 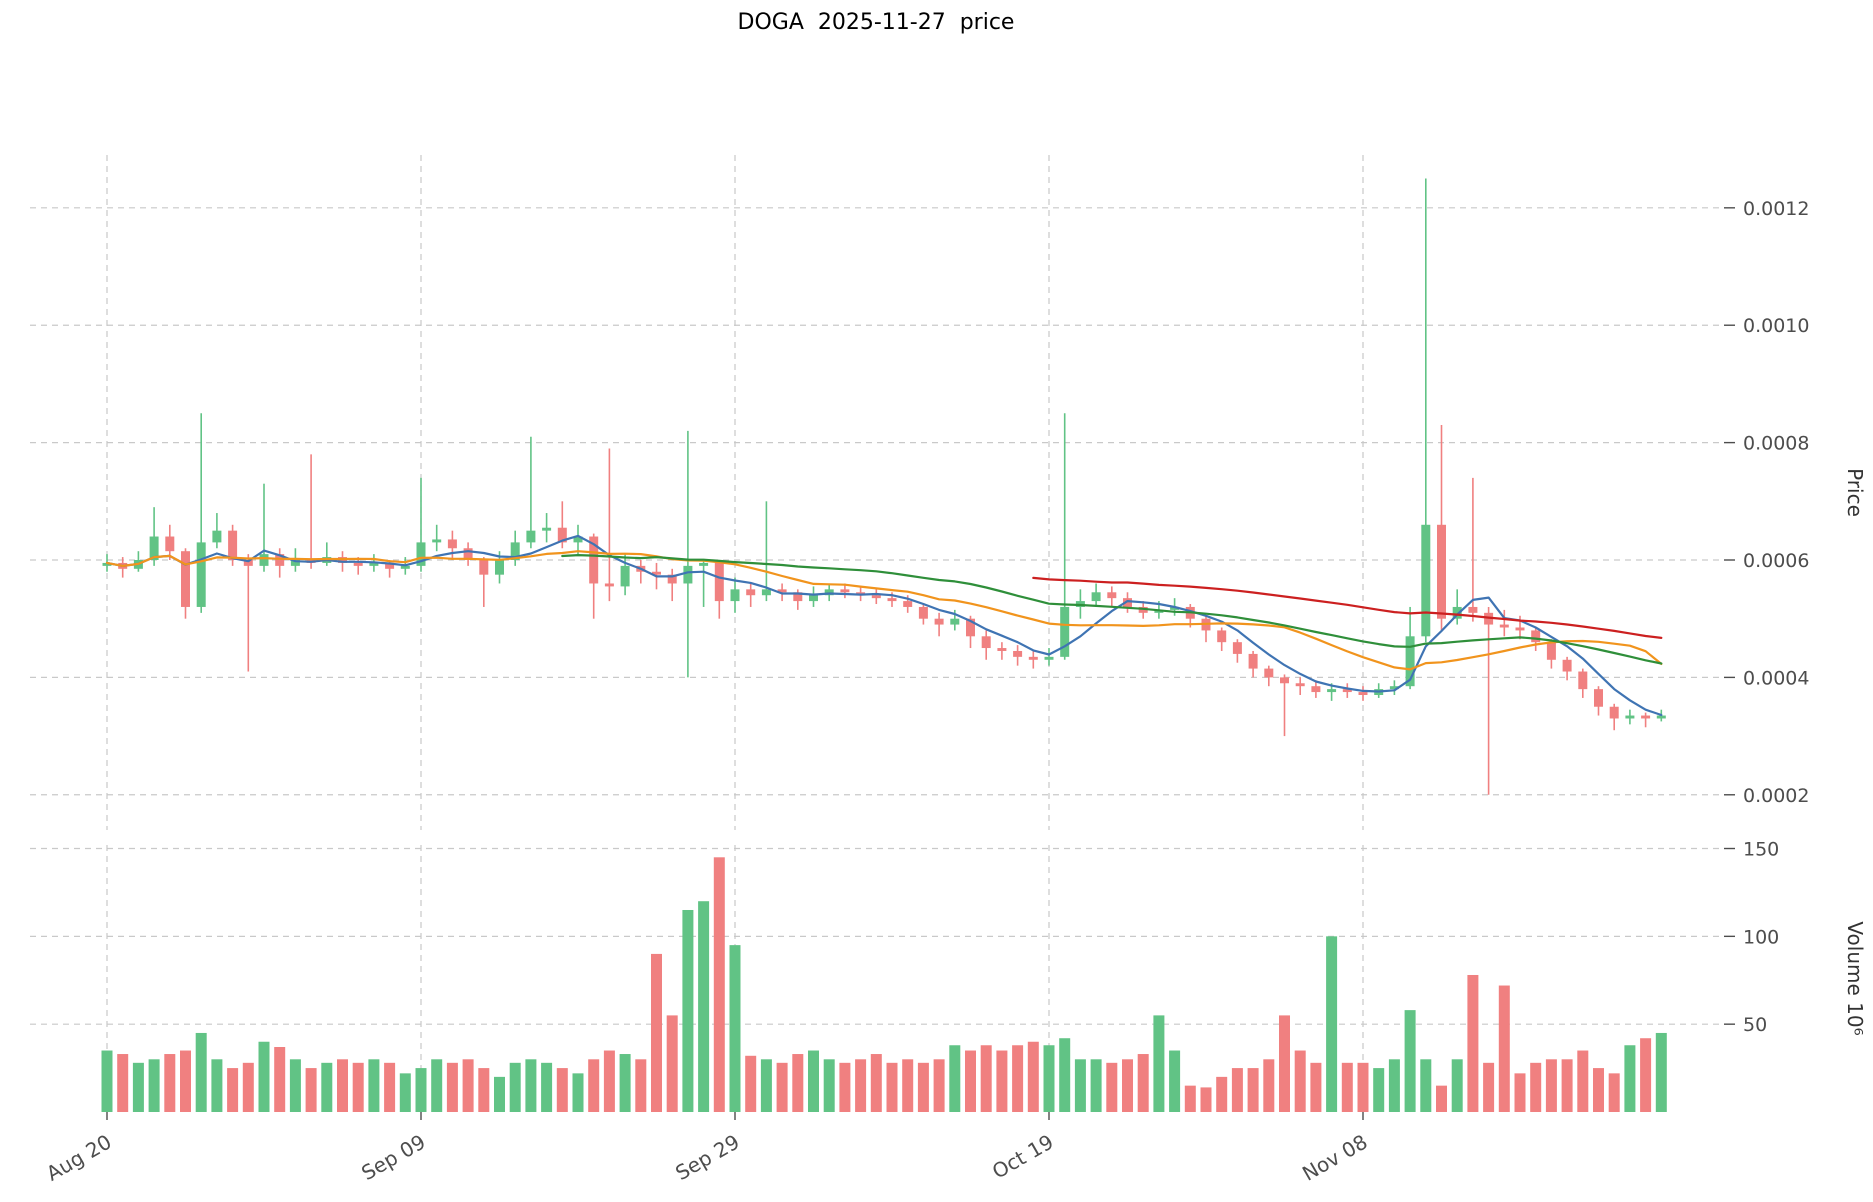 I want to click on x-tick-label: Oct 19, so click(x=1022, y=1157).